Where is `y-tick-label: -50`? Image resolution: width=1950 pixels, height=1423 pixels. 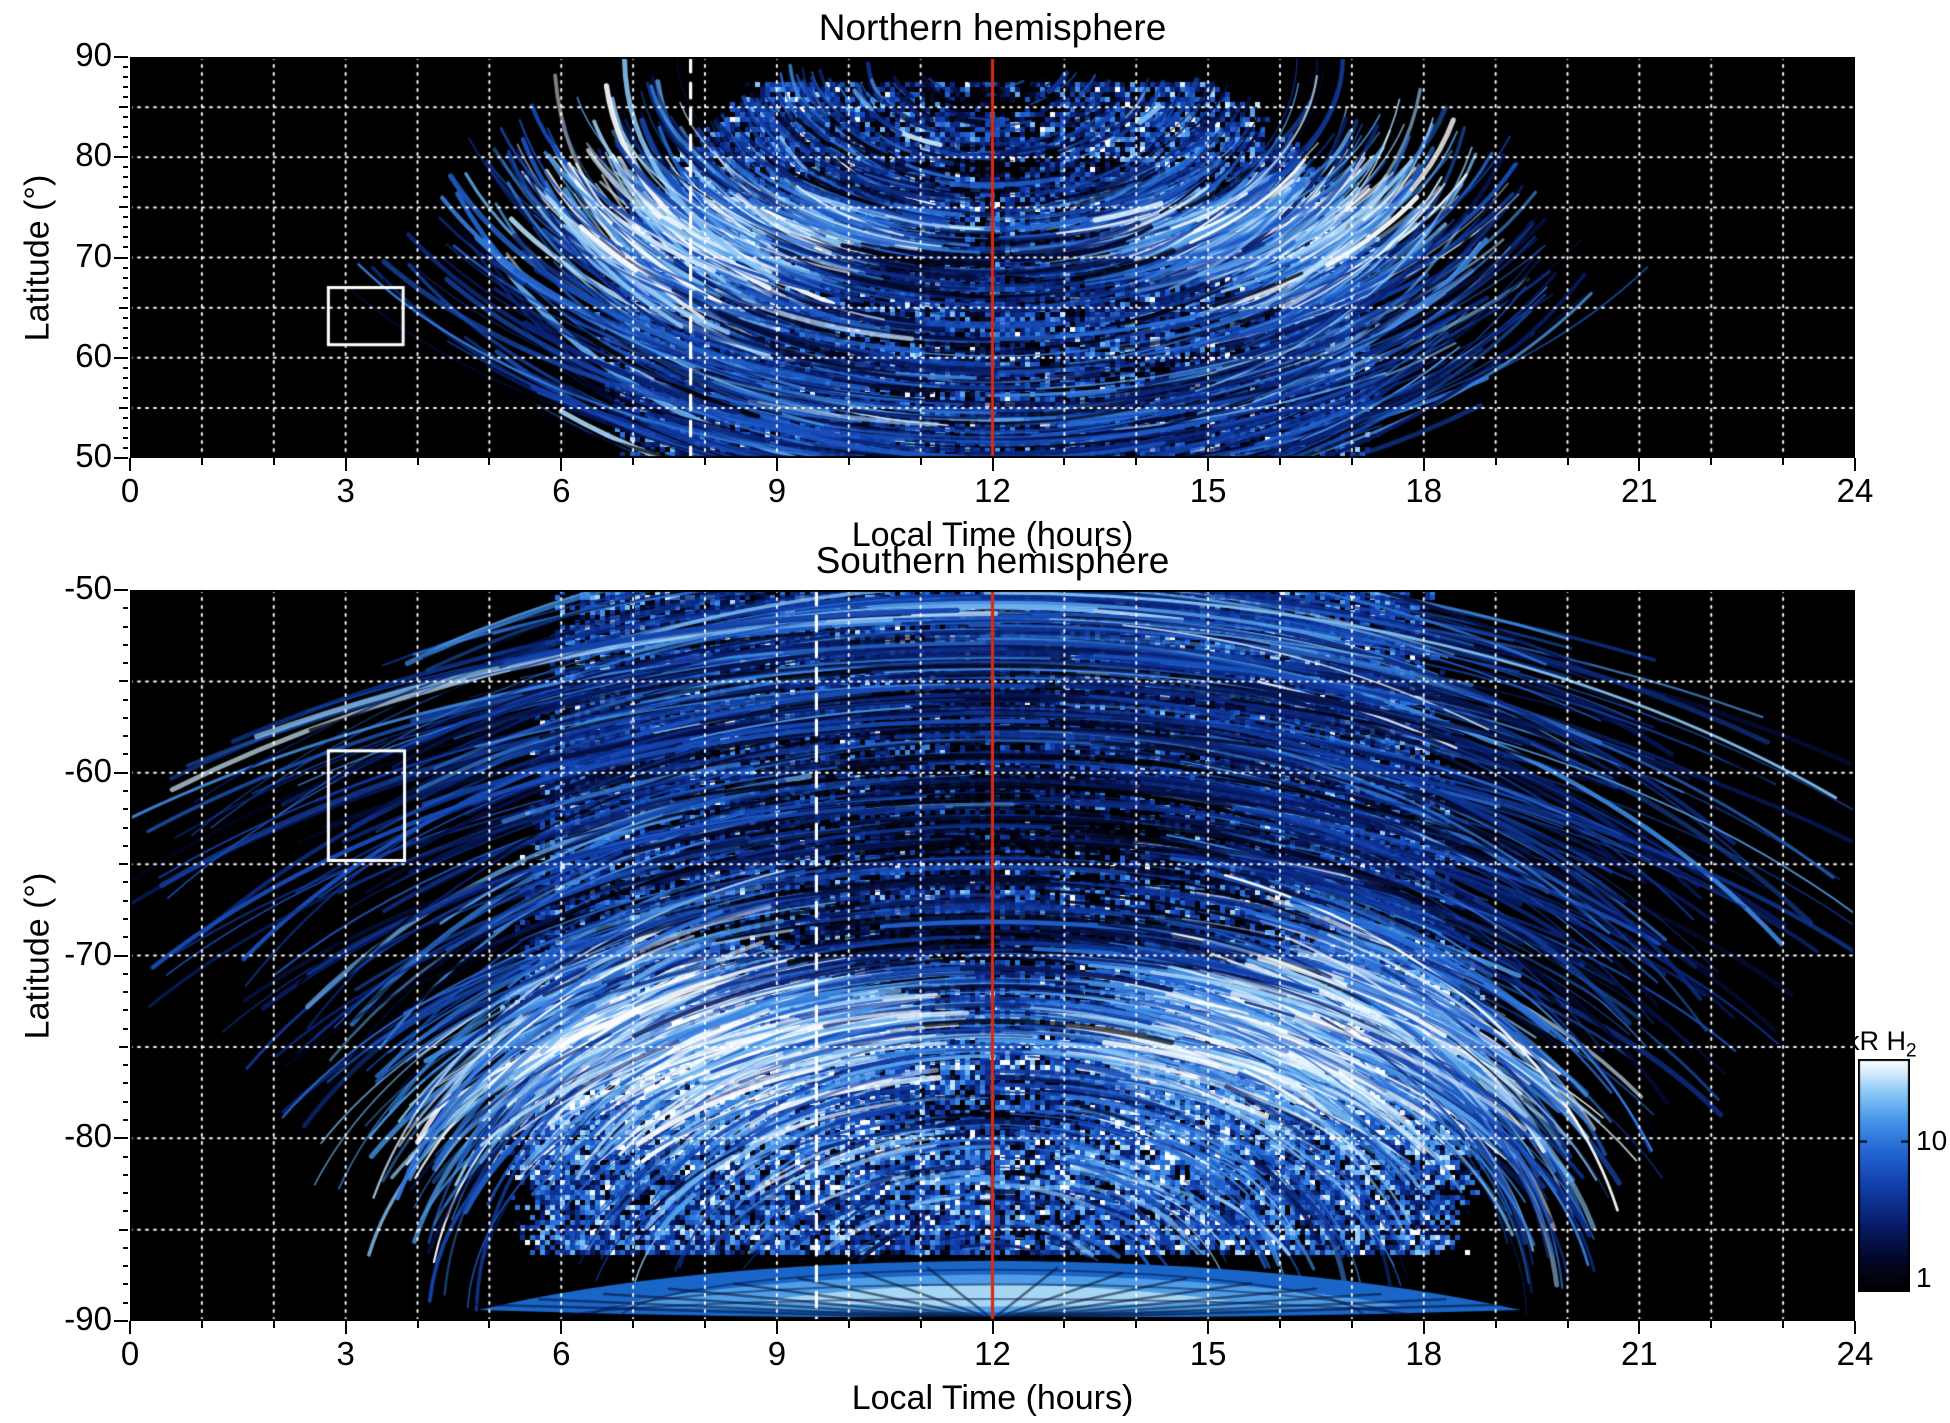
y-tick-label: -50 is located at coordinates (88, 587).